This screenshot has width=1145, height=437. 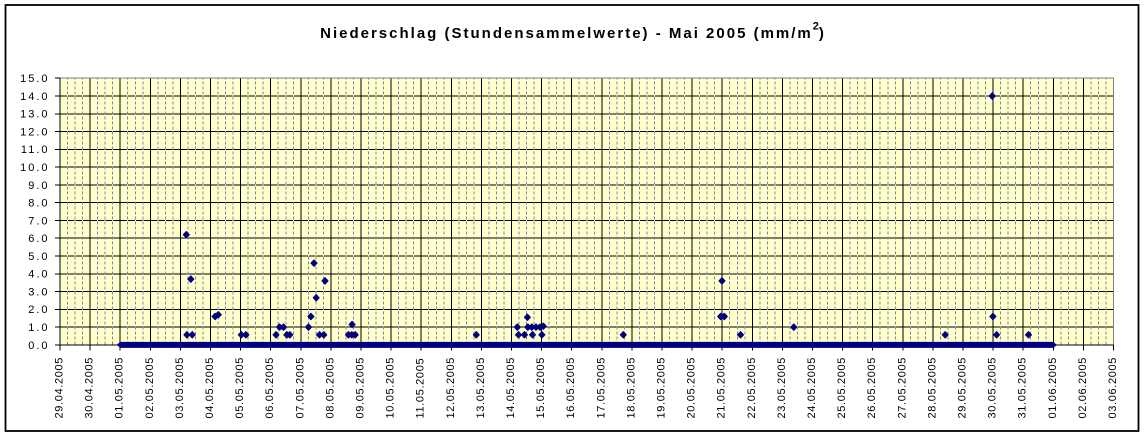 What do you see at coordinates (330, 388) in the screenshot?
I see `svg-text: 08.05.2005` at bounding box center [330, 388].